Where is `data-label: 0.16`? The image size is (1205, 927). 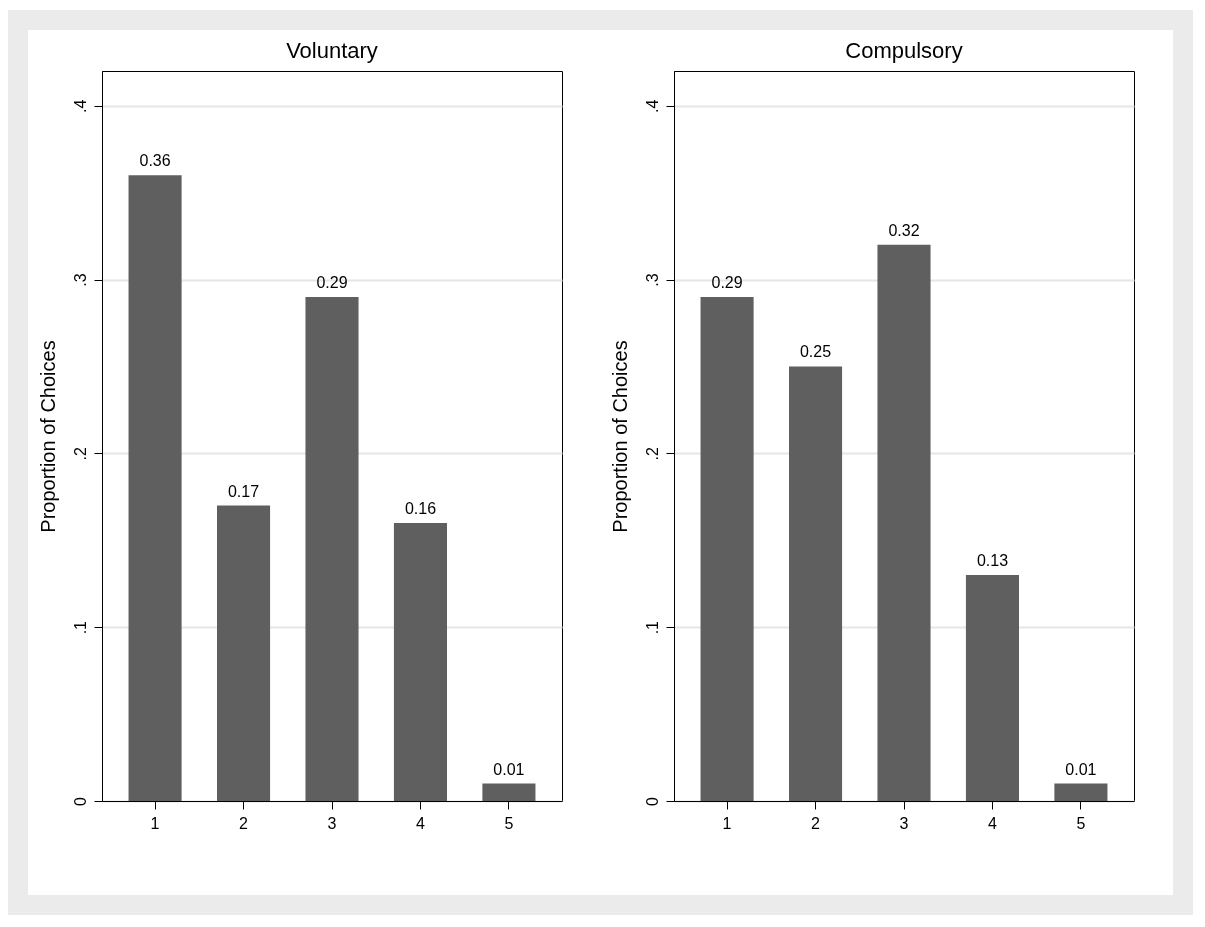
data-label: 0.16 is located at coordinates (420, 508).